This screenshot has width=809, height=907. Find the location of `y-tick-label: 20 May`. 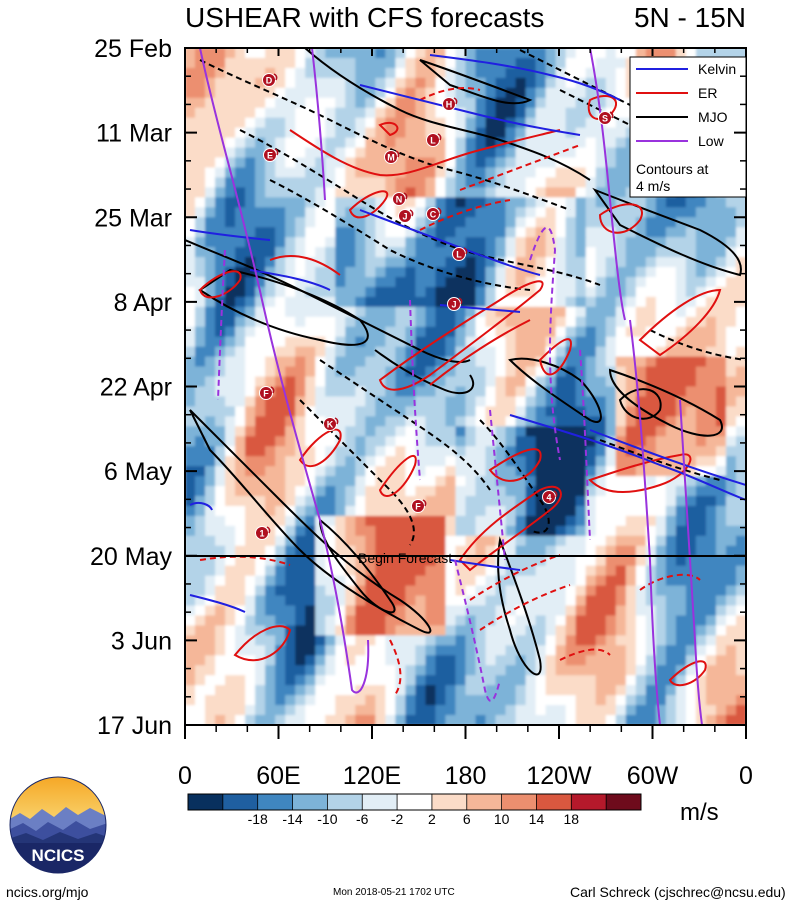

y-tick-label: 20 May is located at coordinates (131, 557).